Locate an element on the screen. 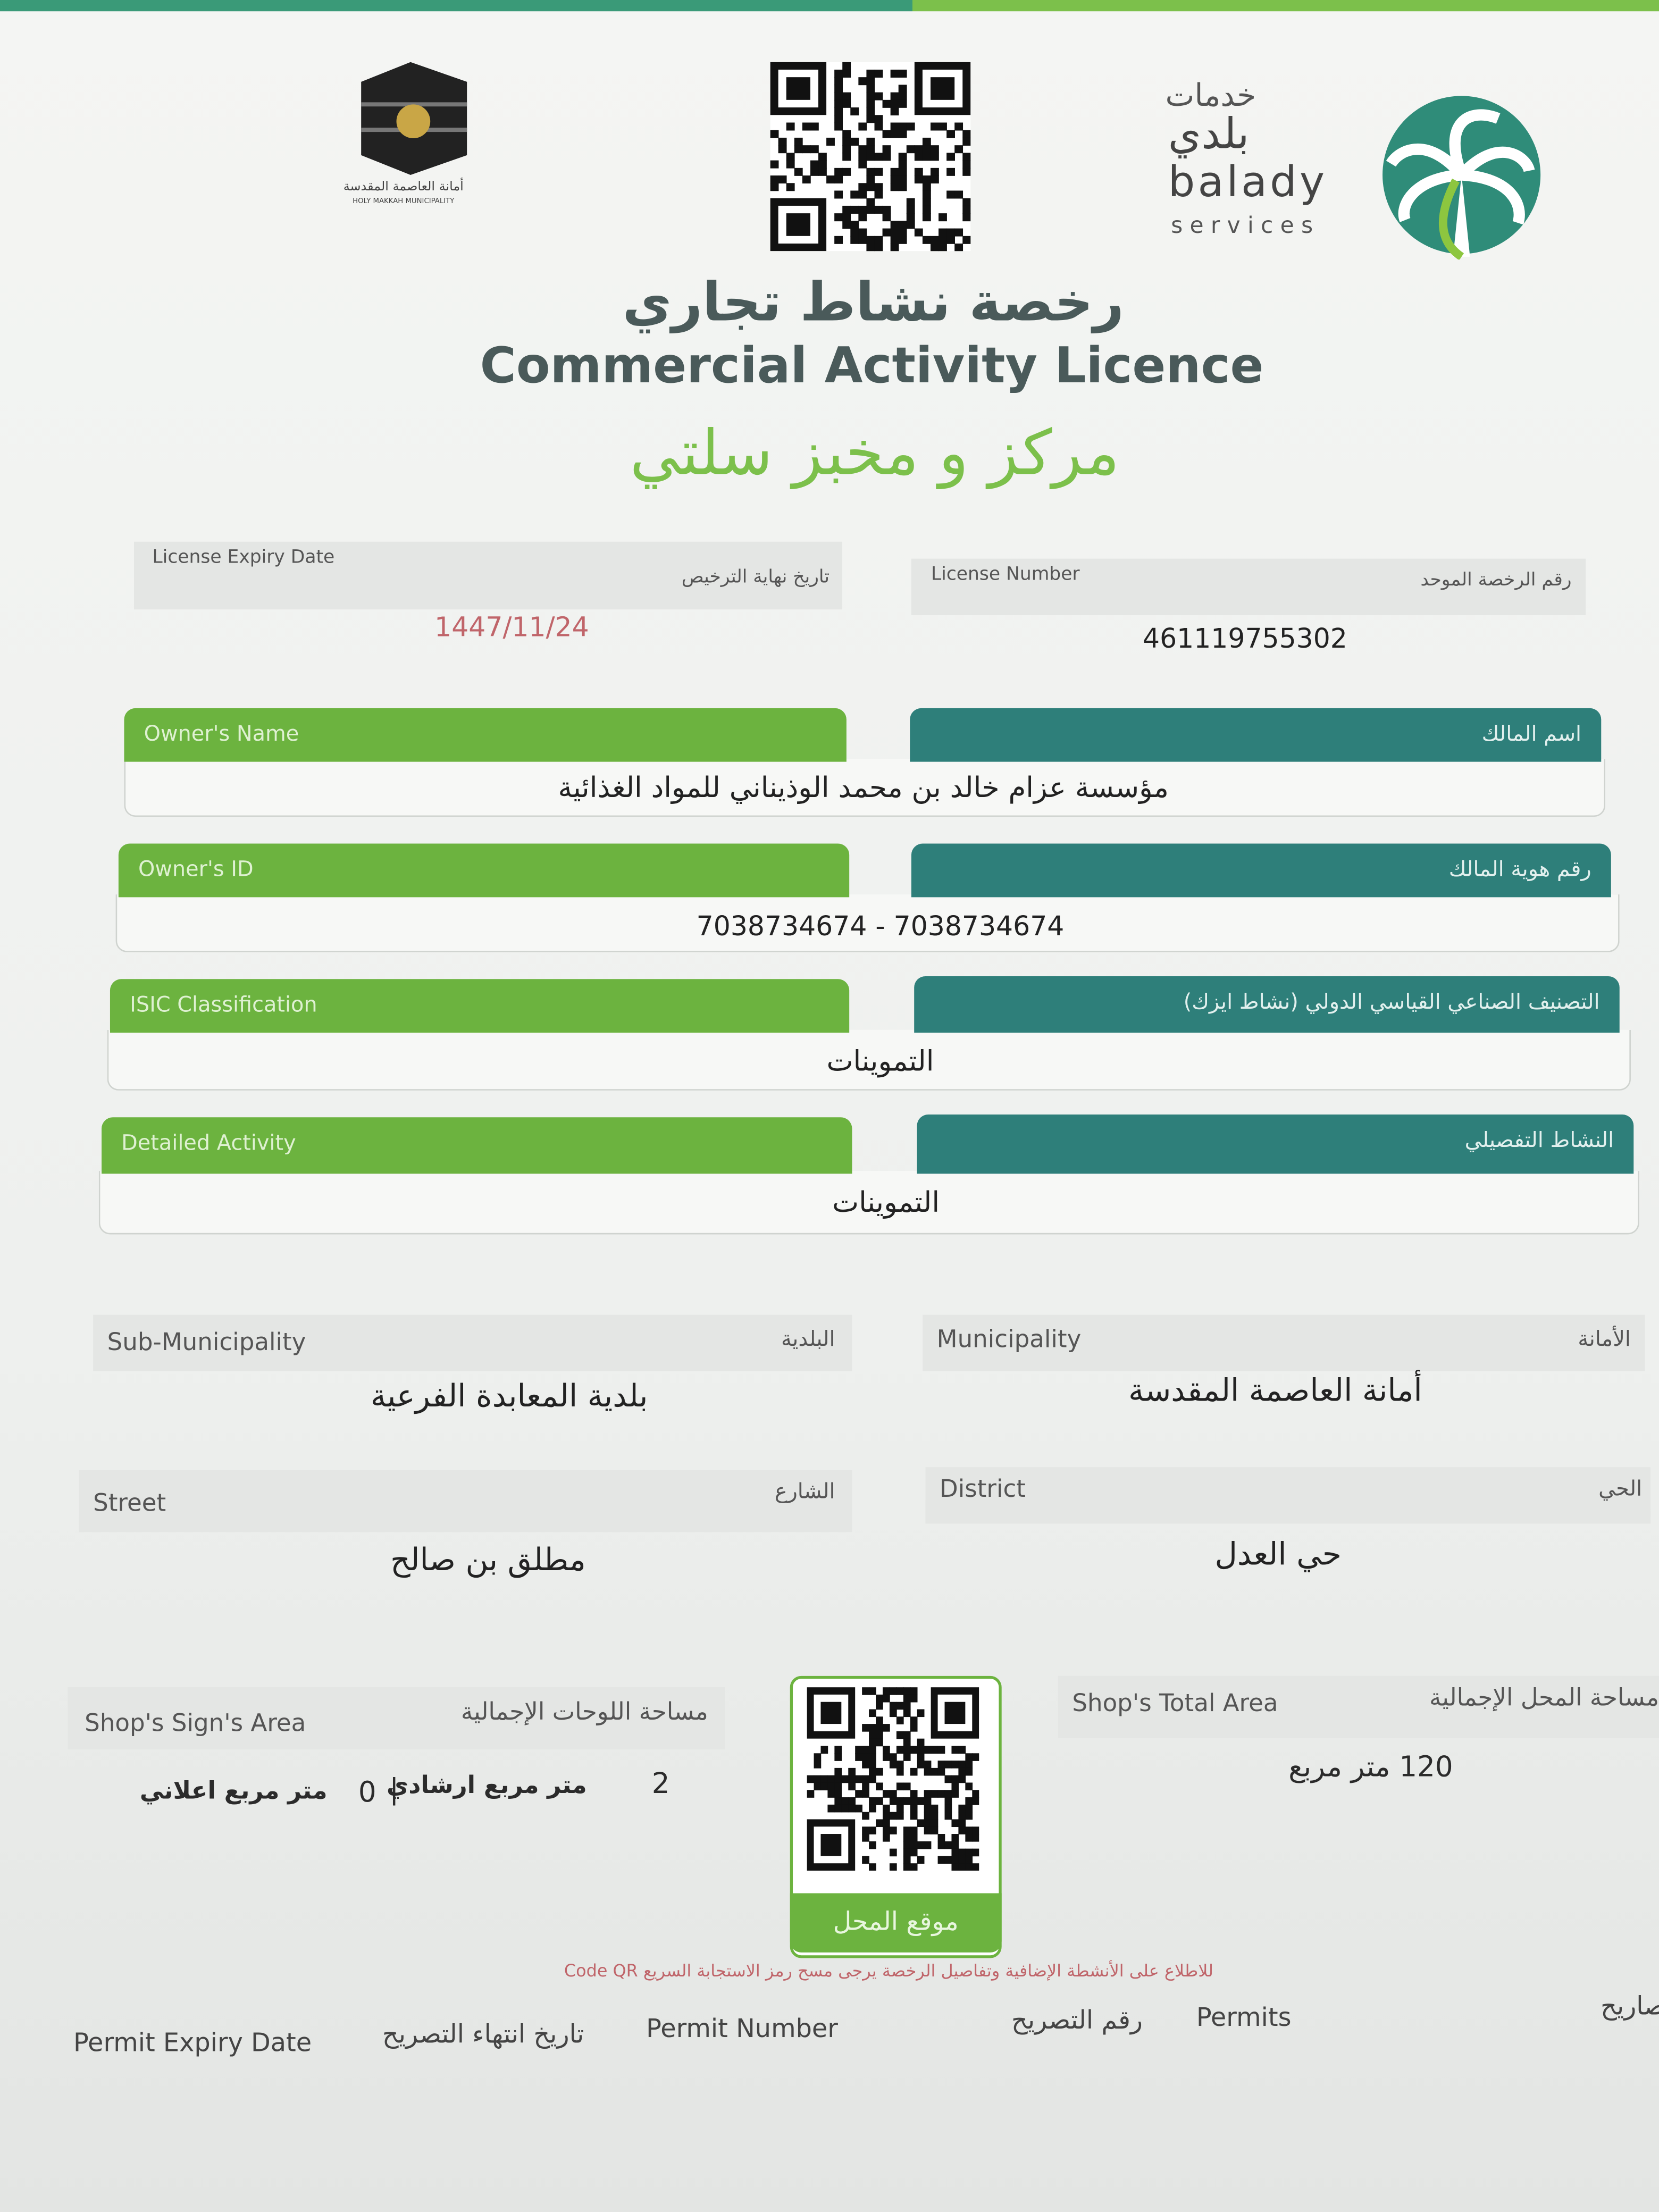  qr-code is located at coordinates (870, 157).